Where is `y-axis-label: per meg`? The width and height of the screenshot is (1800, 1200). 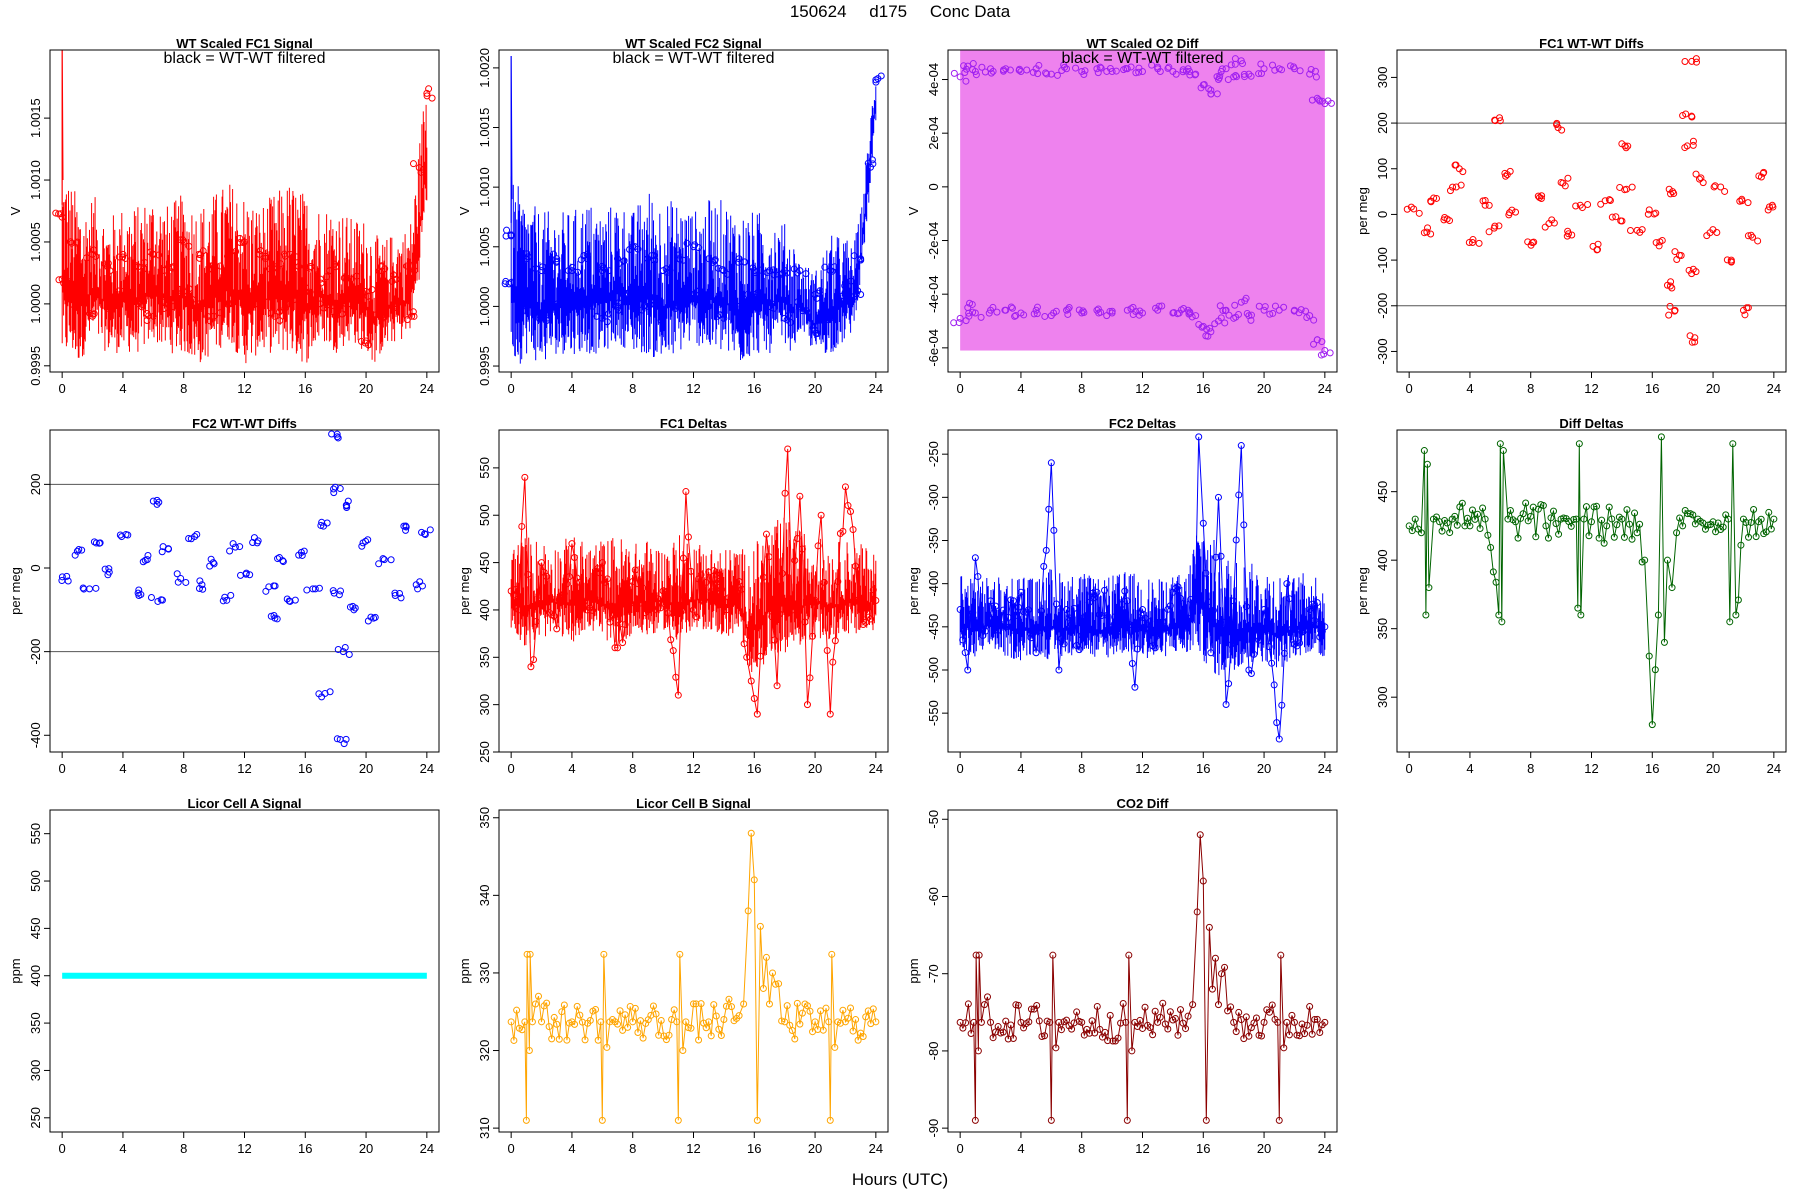
y-axis-label: per meg is located at coordinates (1362, 211).